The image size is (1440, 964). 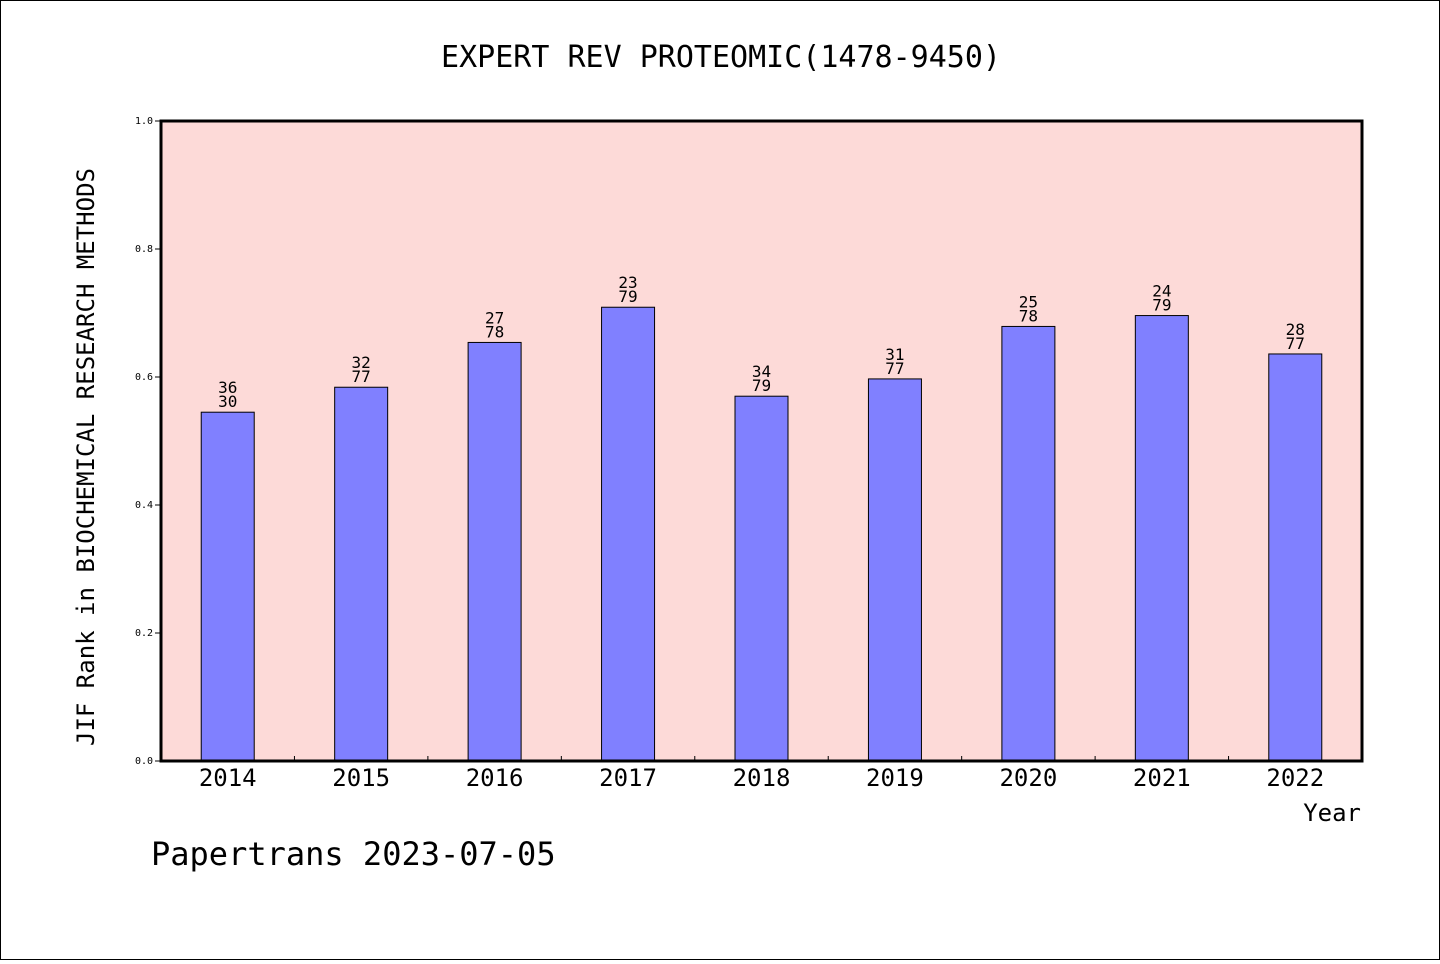 I want to click on x-tick-label: 2014, so click(x=228, y=778).